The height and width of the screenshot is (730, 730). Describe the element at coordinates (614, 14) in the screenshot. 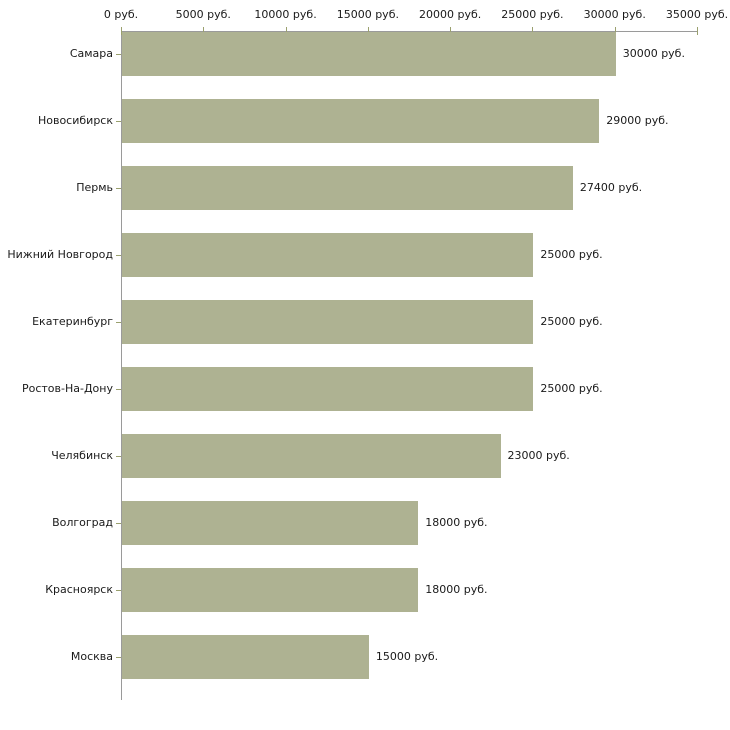

I see `x-axis-tick-label: 30000 руб.` at that location.